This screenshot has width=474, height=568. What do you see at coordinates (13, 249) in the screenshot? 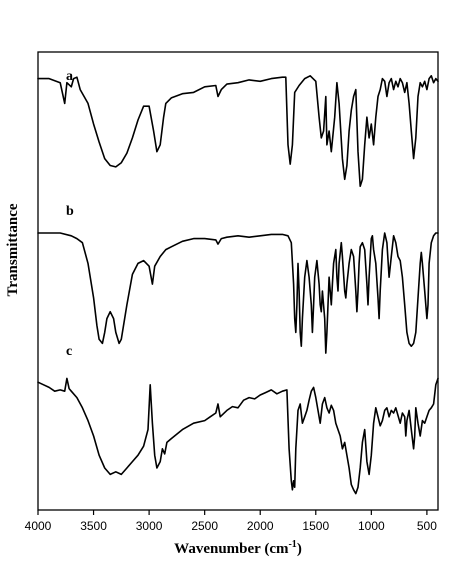
I see `y-axis-title: Transmittance` at bounding box center [13, 249].